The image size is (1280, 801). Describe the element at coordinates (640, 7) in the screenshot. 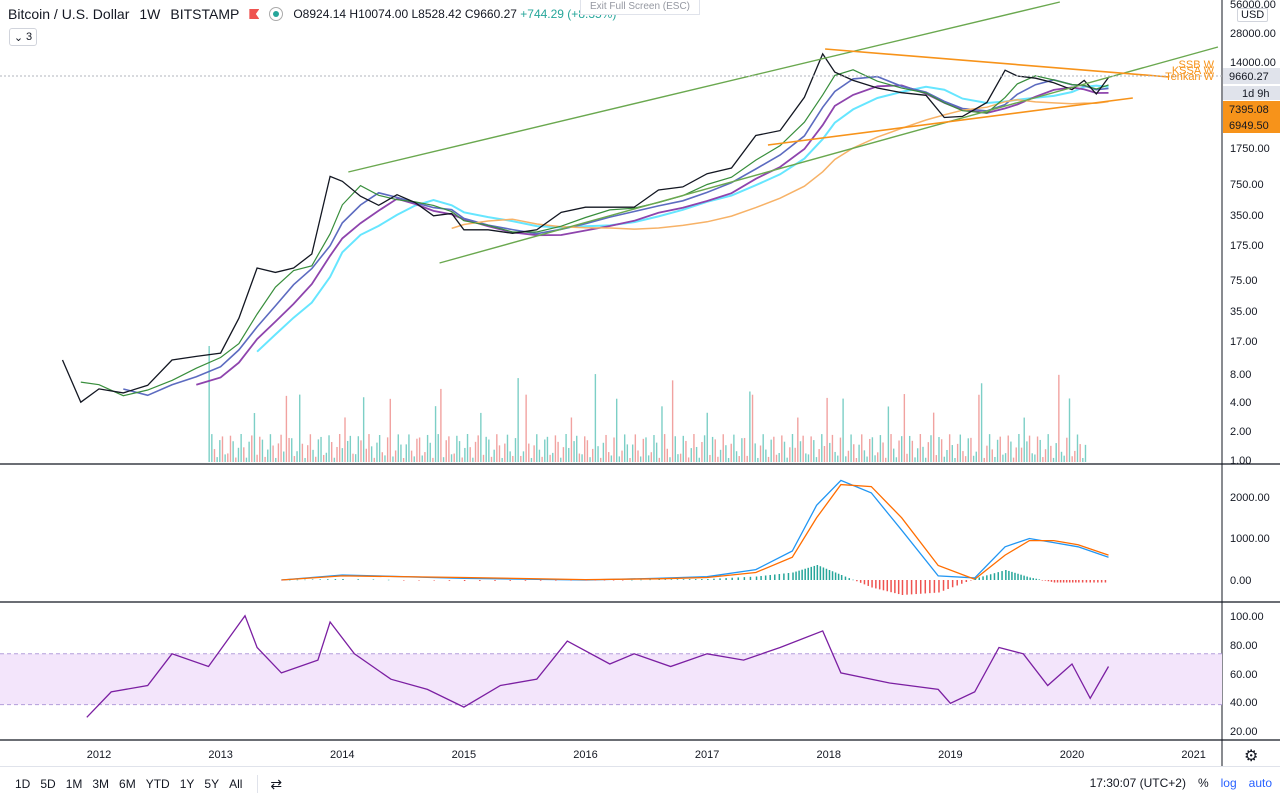

I see `exit-full-screen-button: Exit Full Screen (ESC)` at that location.